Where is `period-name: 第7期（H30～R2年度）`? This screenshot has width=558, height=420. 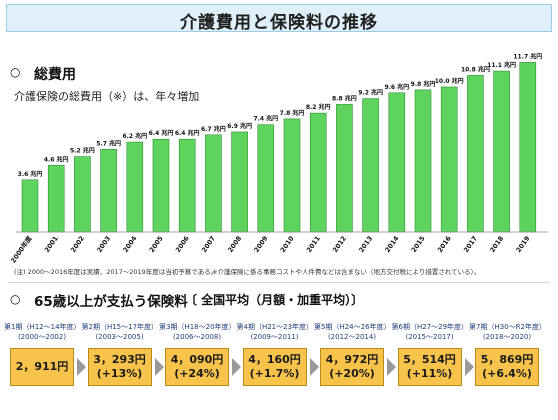
period-name: 第7期（H30～R2年度） is located at coordinates (507, 327).